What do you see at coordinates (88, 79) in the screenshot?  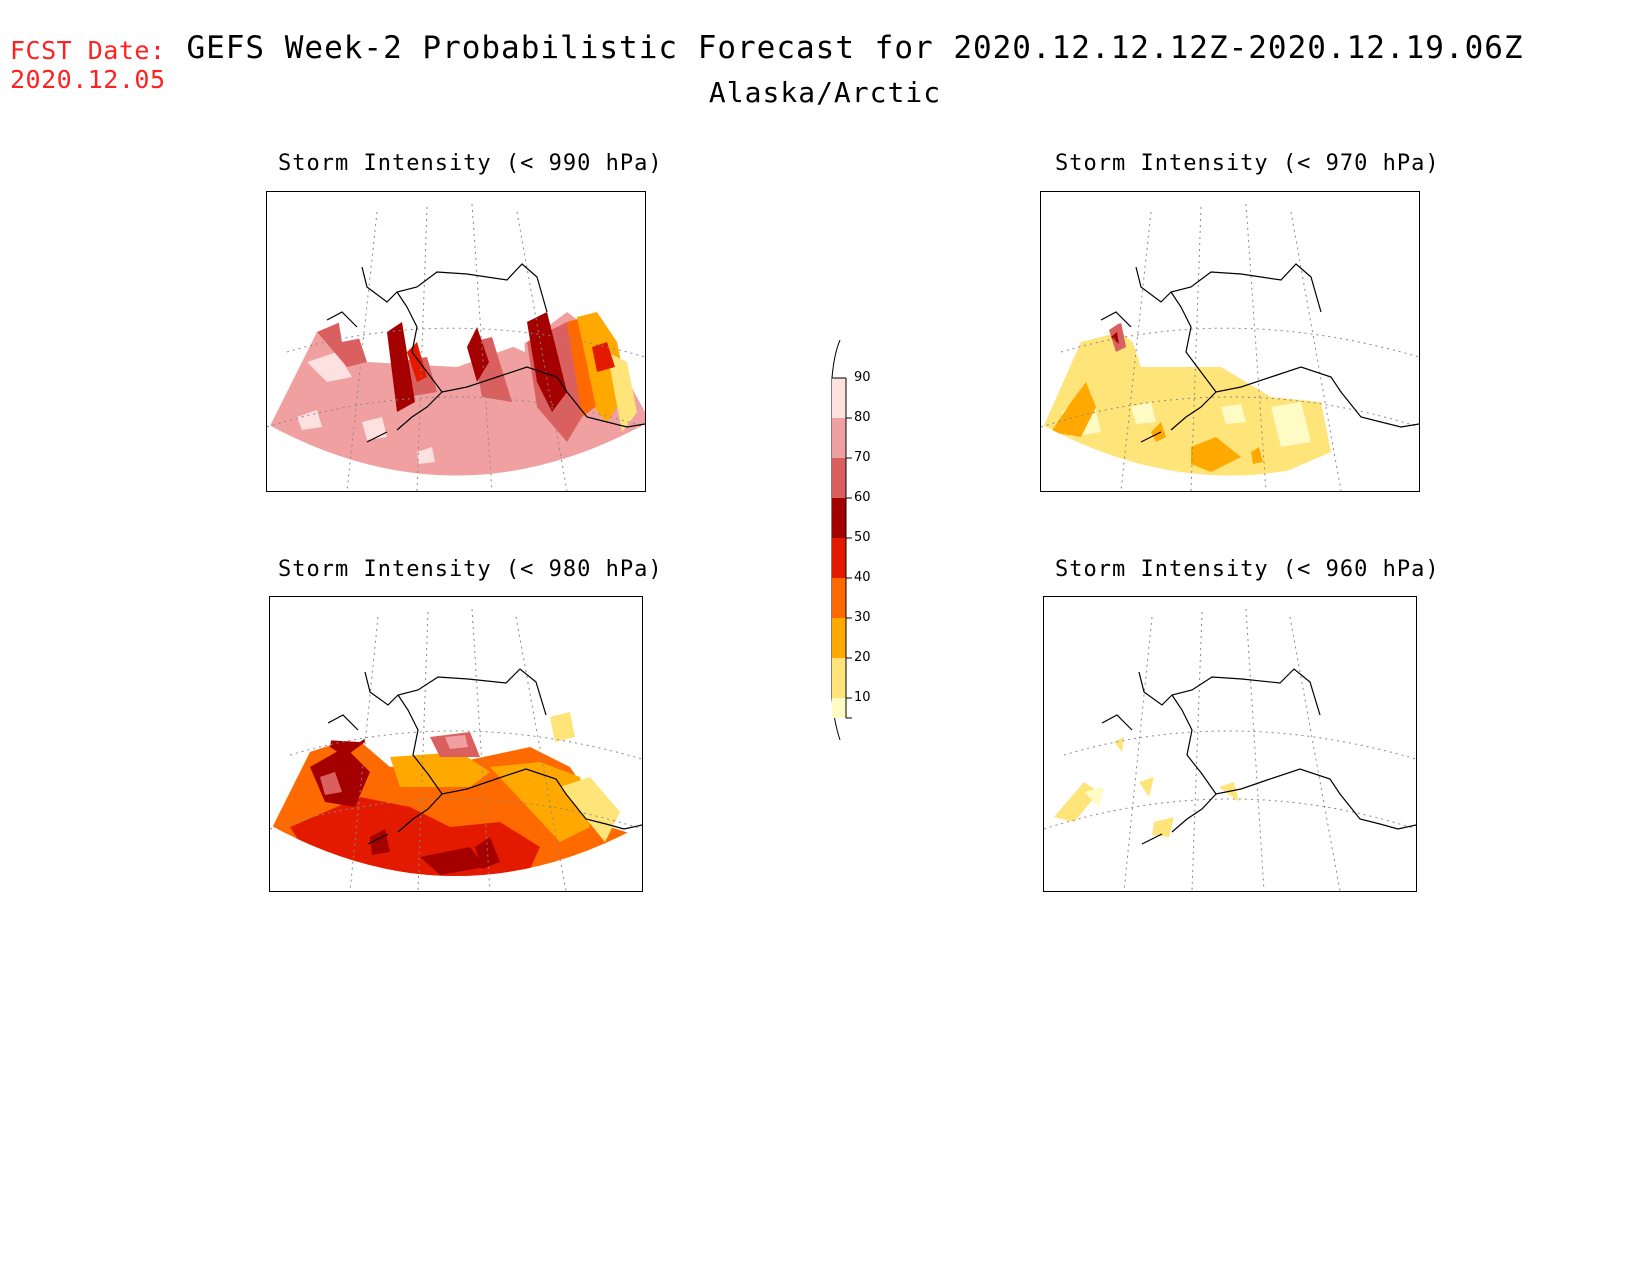 I see `forecast-date-value: 2020.12.05` at bounding box center [88, 79].